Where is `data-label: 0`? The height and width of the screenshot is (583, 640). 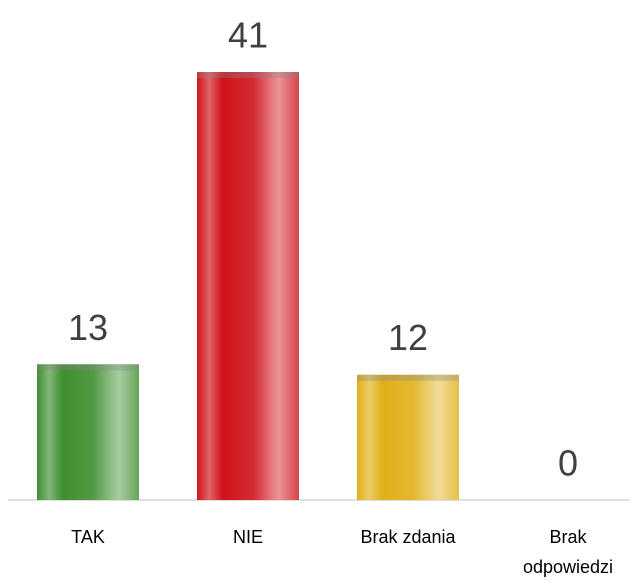
data-label: 0 is located at coordinates (568, 463).